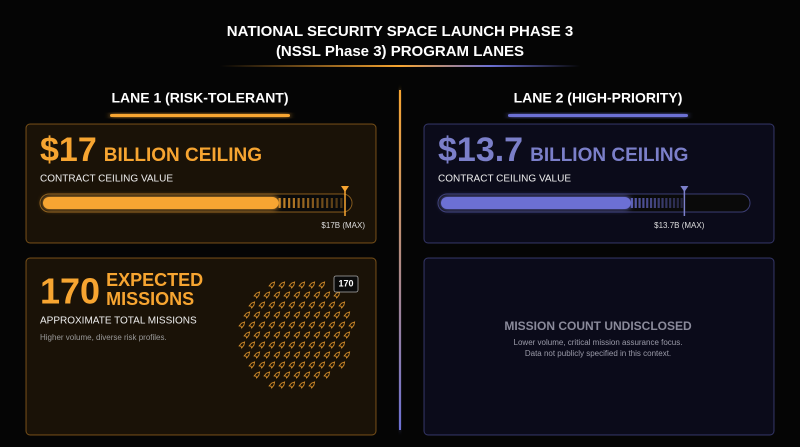 The height and width of the screenshot is (447, 800). I want to click on missions-badge-label: 170, so click(345, 283).